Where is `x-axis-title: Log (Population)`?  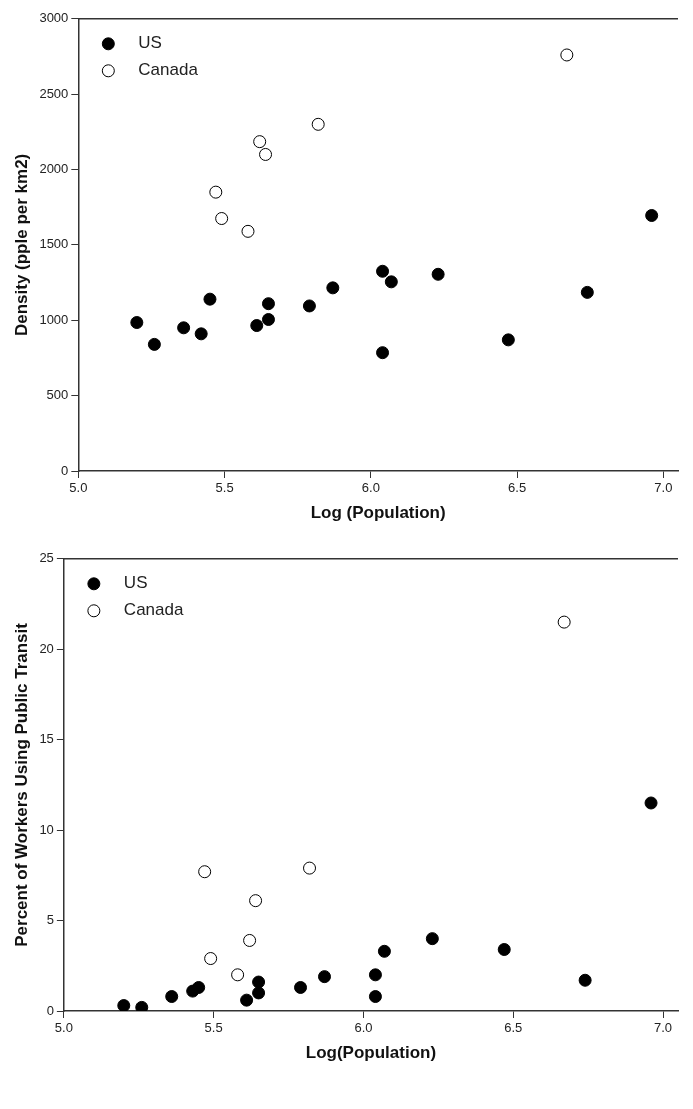
x-axis-title: Log (Population) is located at coordinates (378, 513).